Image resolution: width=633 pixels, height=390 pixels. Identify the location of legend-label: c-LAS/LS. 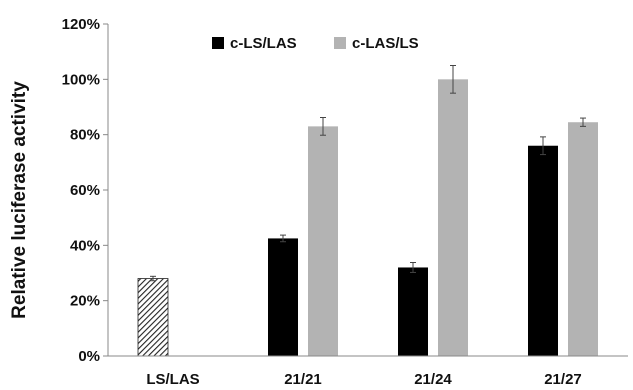
(385, 43).